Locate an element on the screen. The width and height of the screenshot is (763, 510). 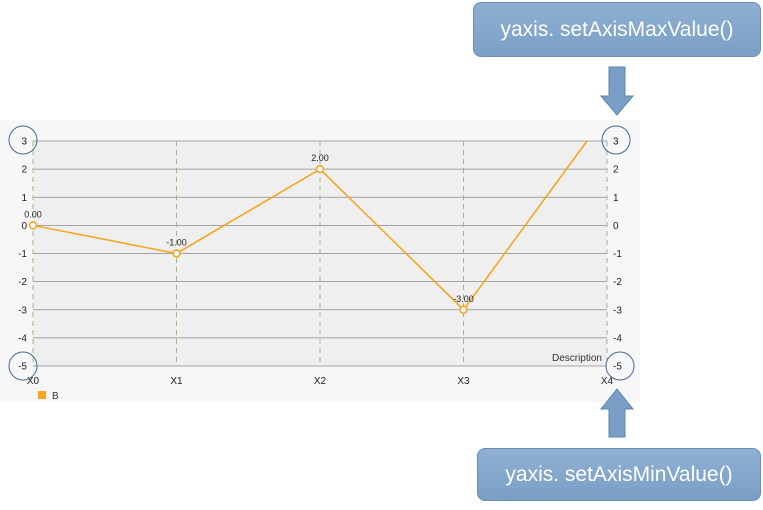
y-tick-label-right: -4 is located at coordinates (617, 338).